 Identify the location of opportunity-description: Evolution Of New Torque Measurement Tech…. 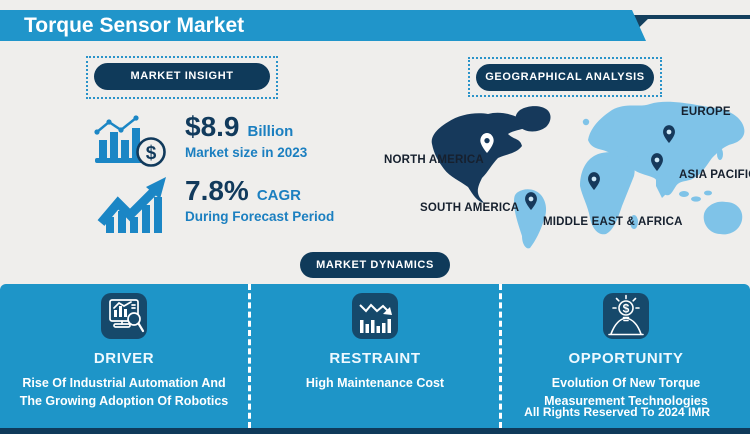
(626, 392).